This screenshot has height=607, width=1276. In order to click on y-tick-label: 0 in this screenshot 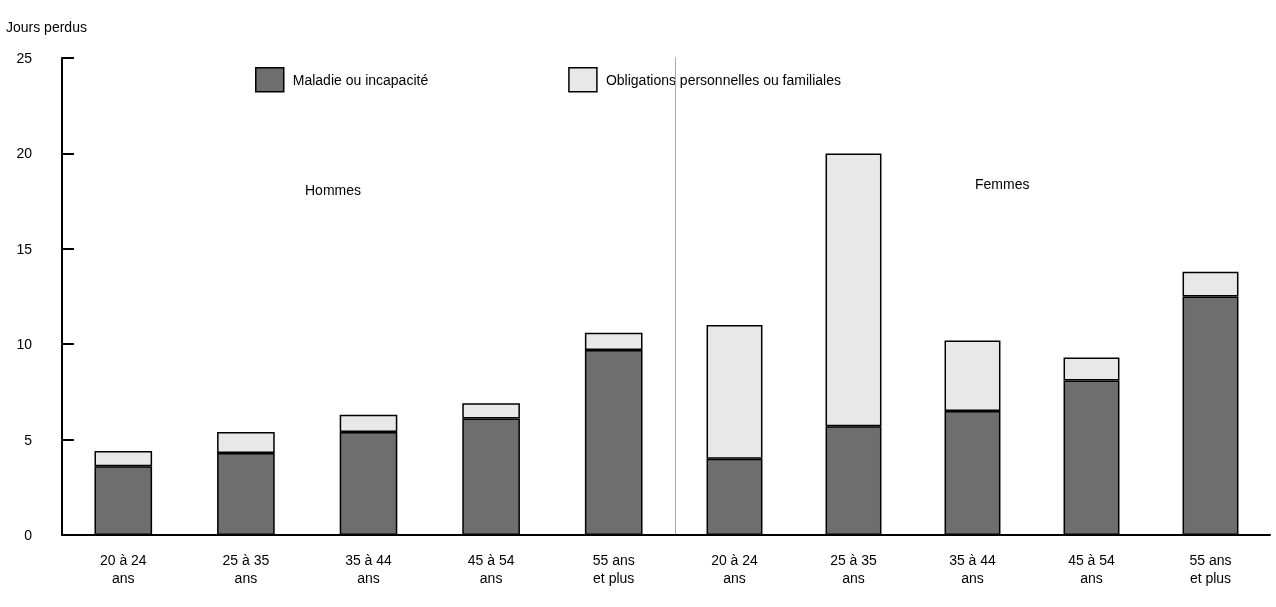, I will do `click(28, 535)`.